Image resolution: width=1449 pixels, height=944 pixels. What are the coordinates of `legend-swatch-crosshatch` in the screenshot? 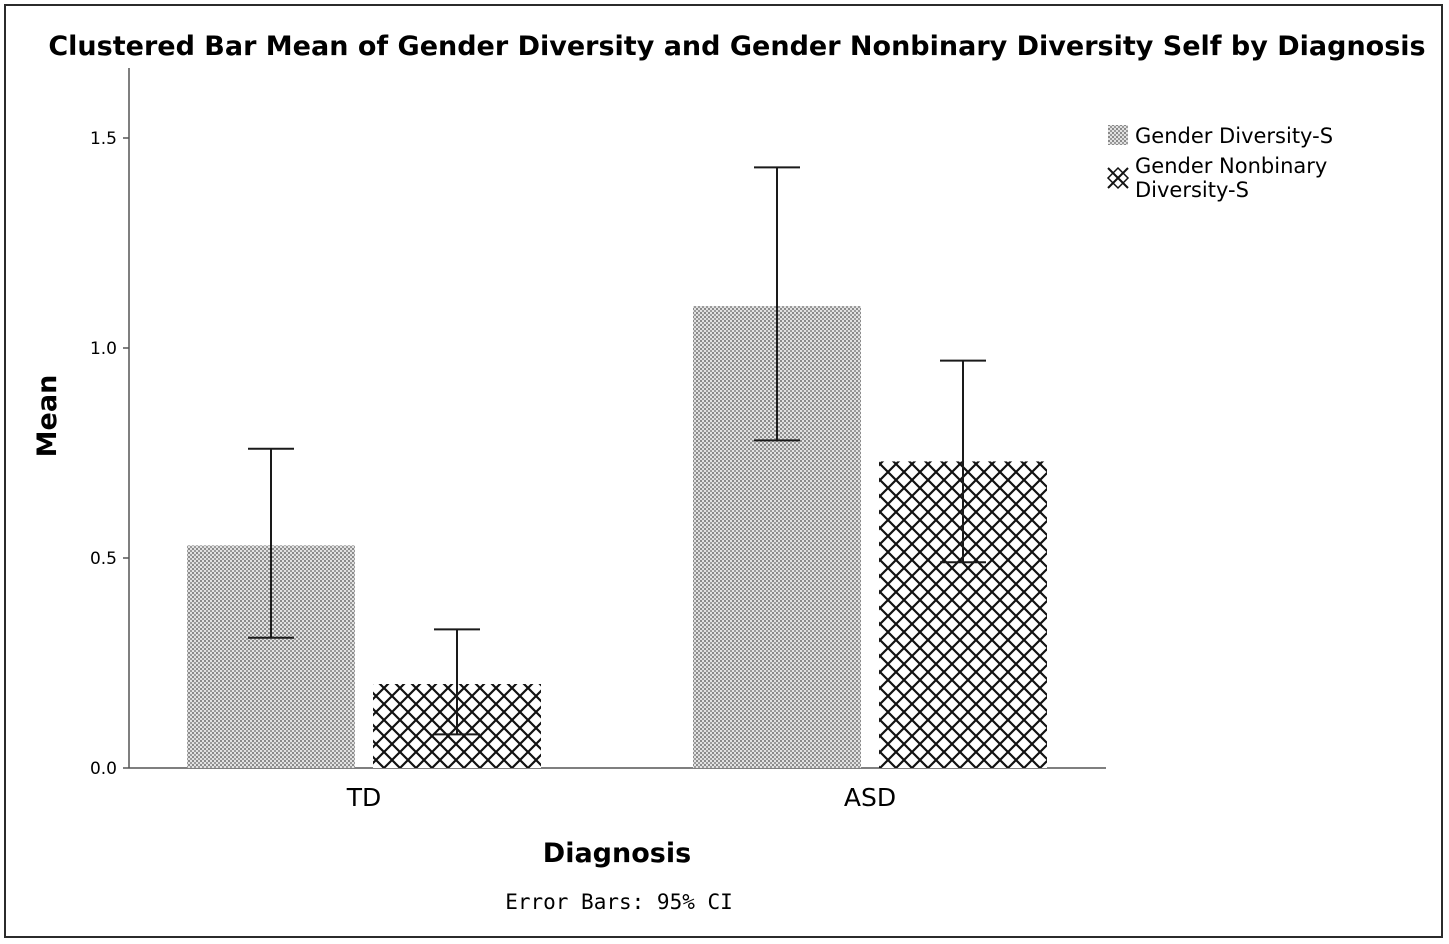 It's located at (1118, 178).